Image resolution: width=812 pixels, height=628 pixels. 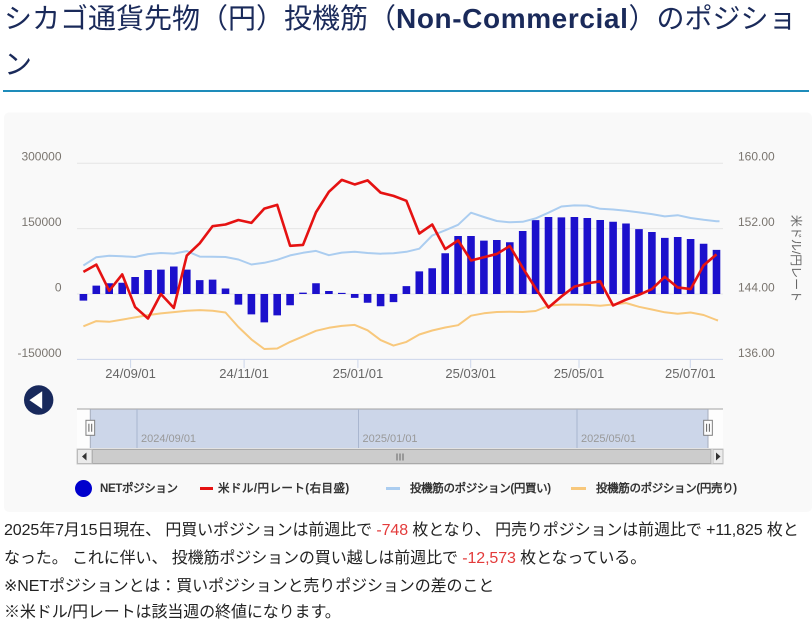 I want to click on svg-text: 25/07/01, so click(x=690, y=373).